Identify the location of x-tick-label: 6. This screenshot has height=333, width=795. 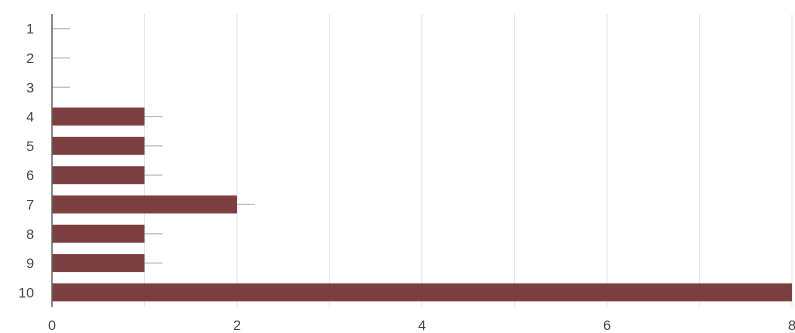
(607, 325).